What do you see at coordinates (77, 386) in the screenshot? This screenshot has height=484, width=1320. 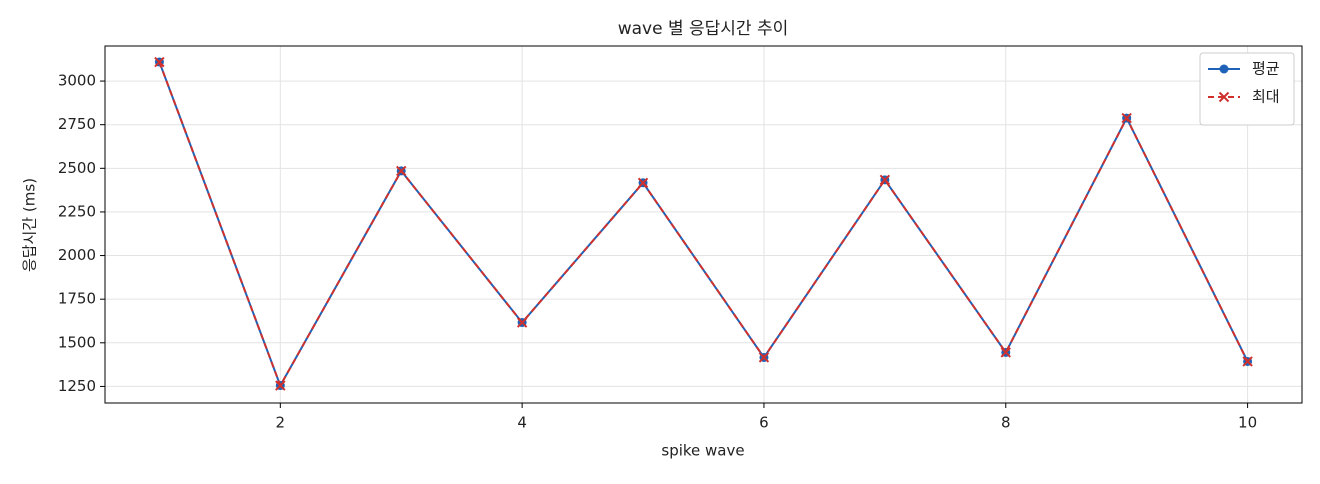 I see `y-tick-label: 1250` at bounding box center [77, 386].